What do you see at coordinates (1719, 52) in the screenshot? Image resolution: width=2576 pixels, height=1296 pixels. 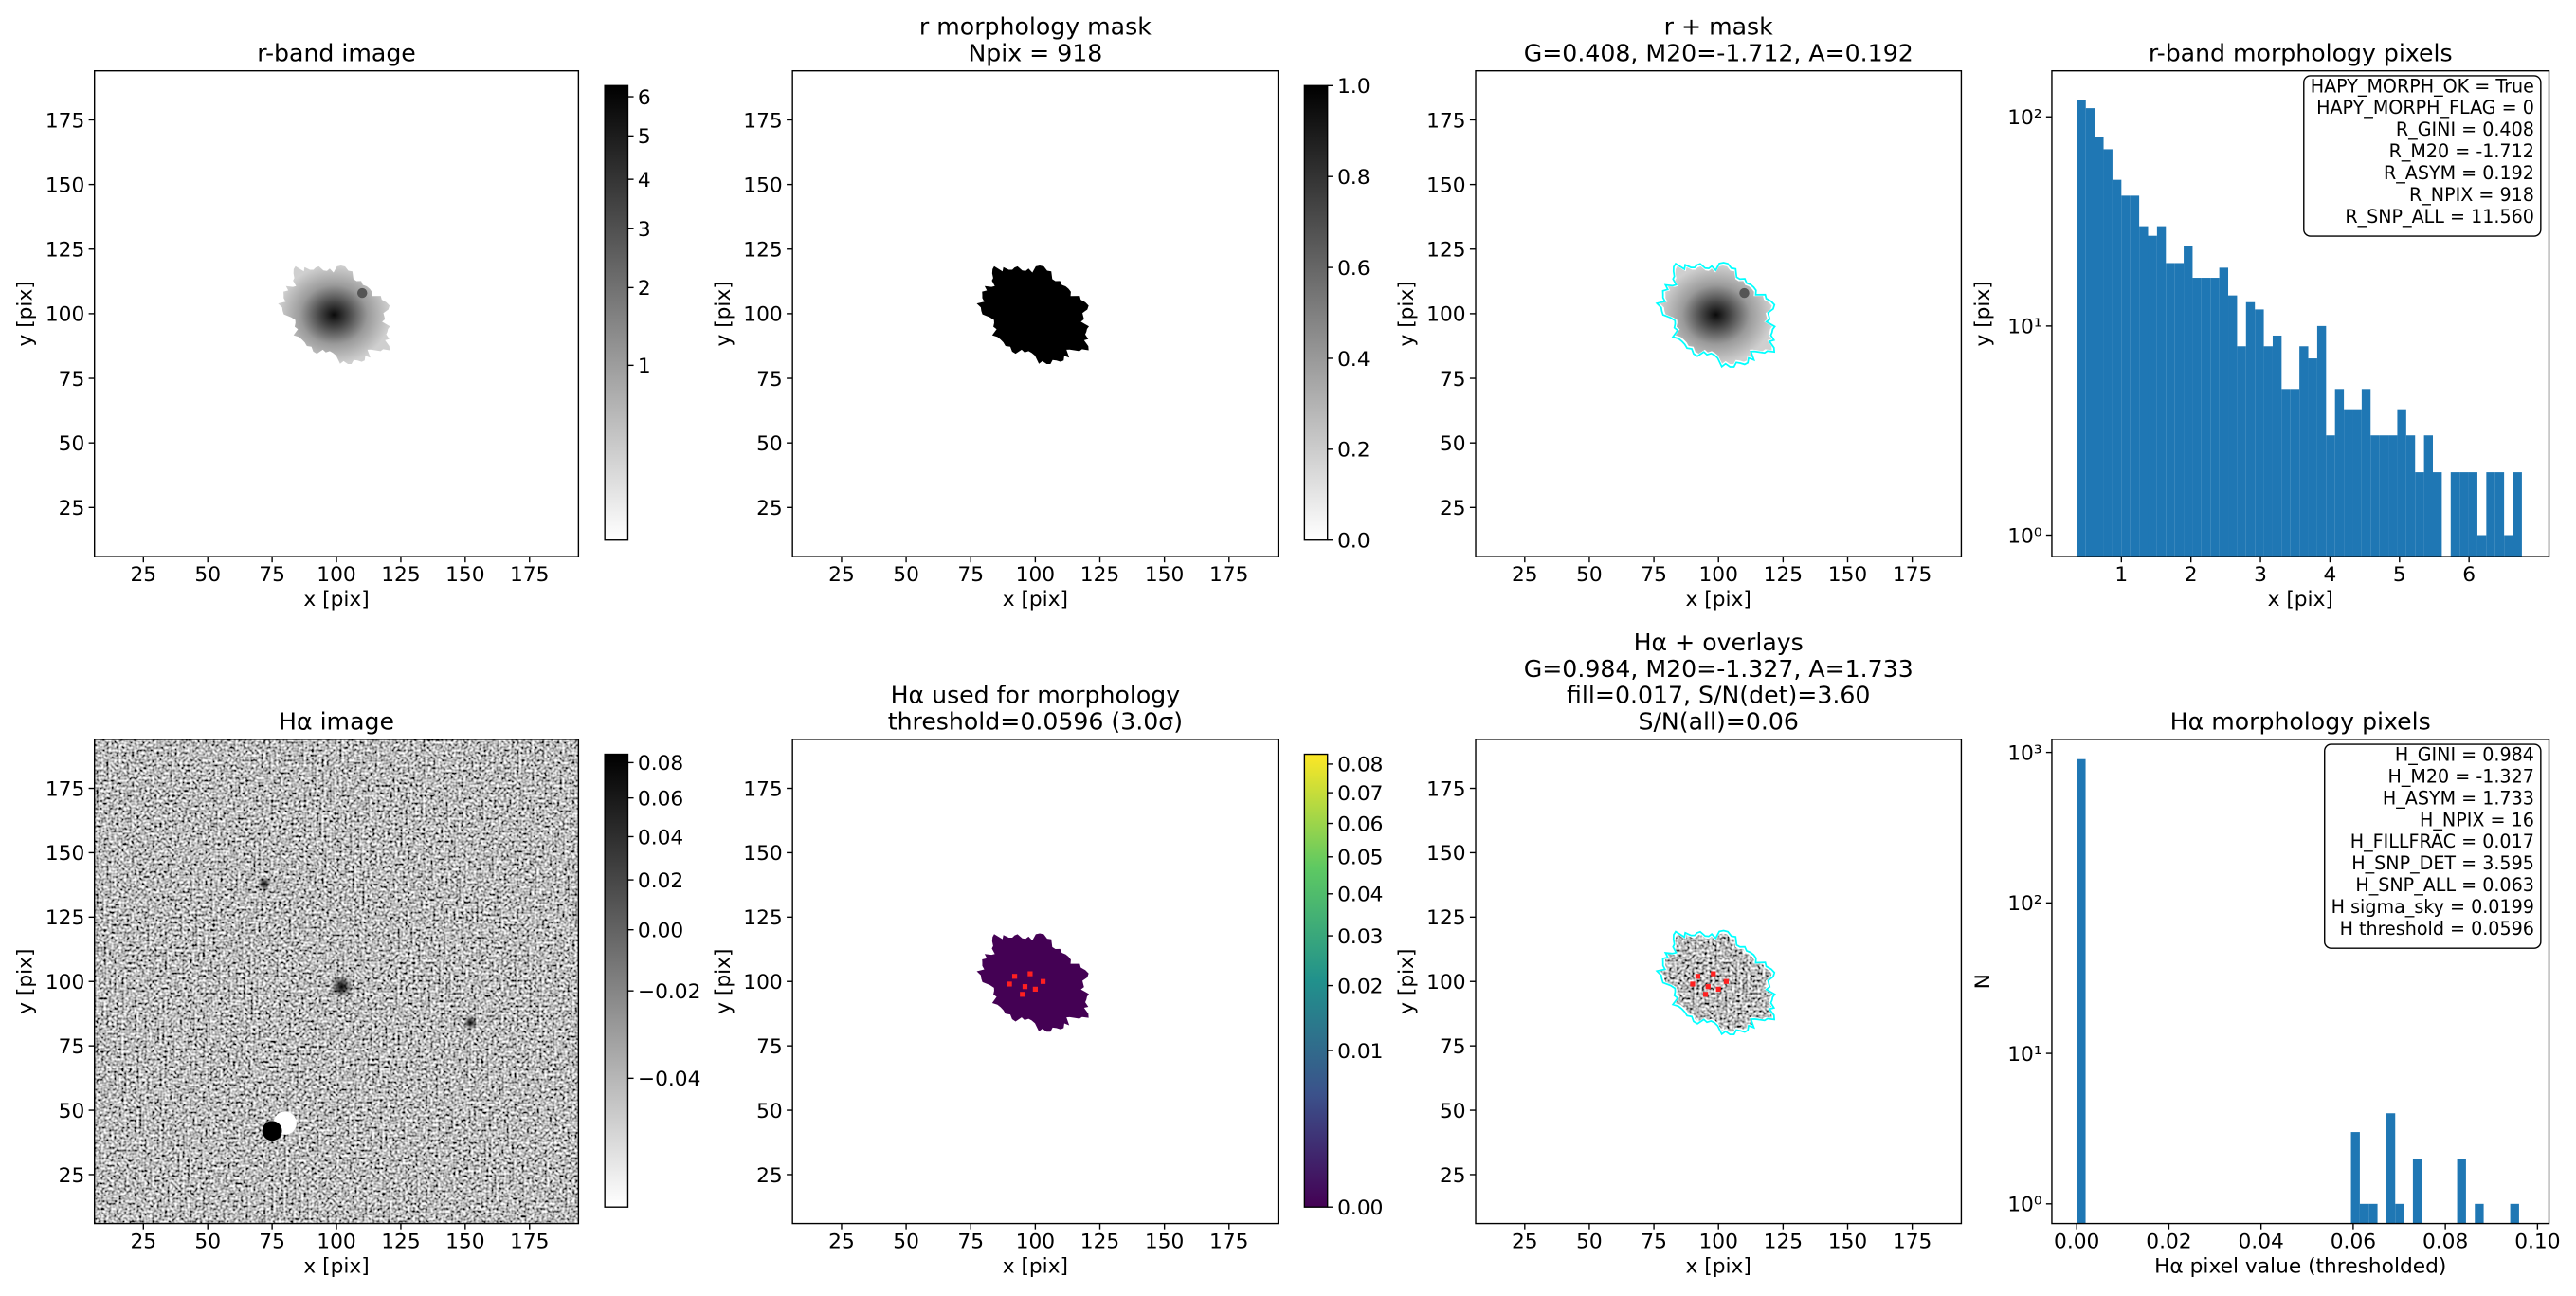 I see `panel-title: G=0.408, M20=-1.712, A=0.192` at bounding box center [1719, 52].